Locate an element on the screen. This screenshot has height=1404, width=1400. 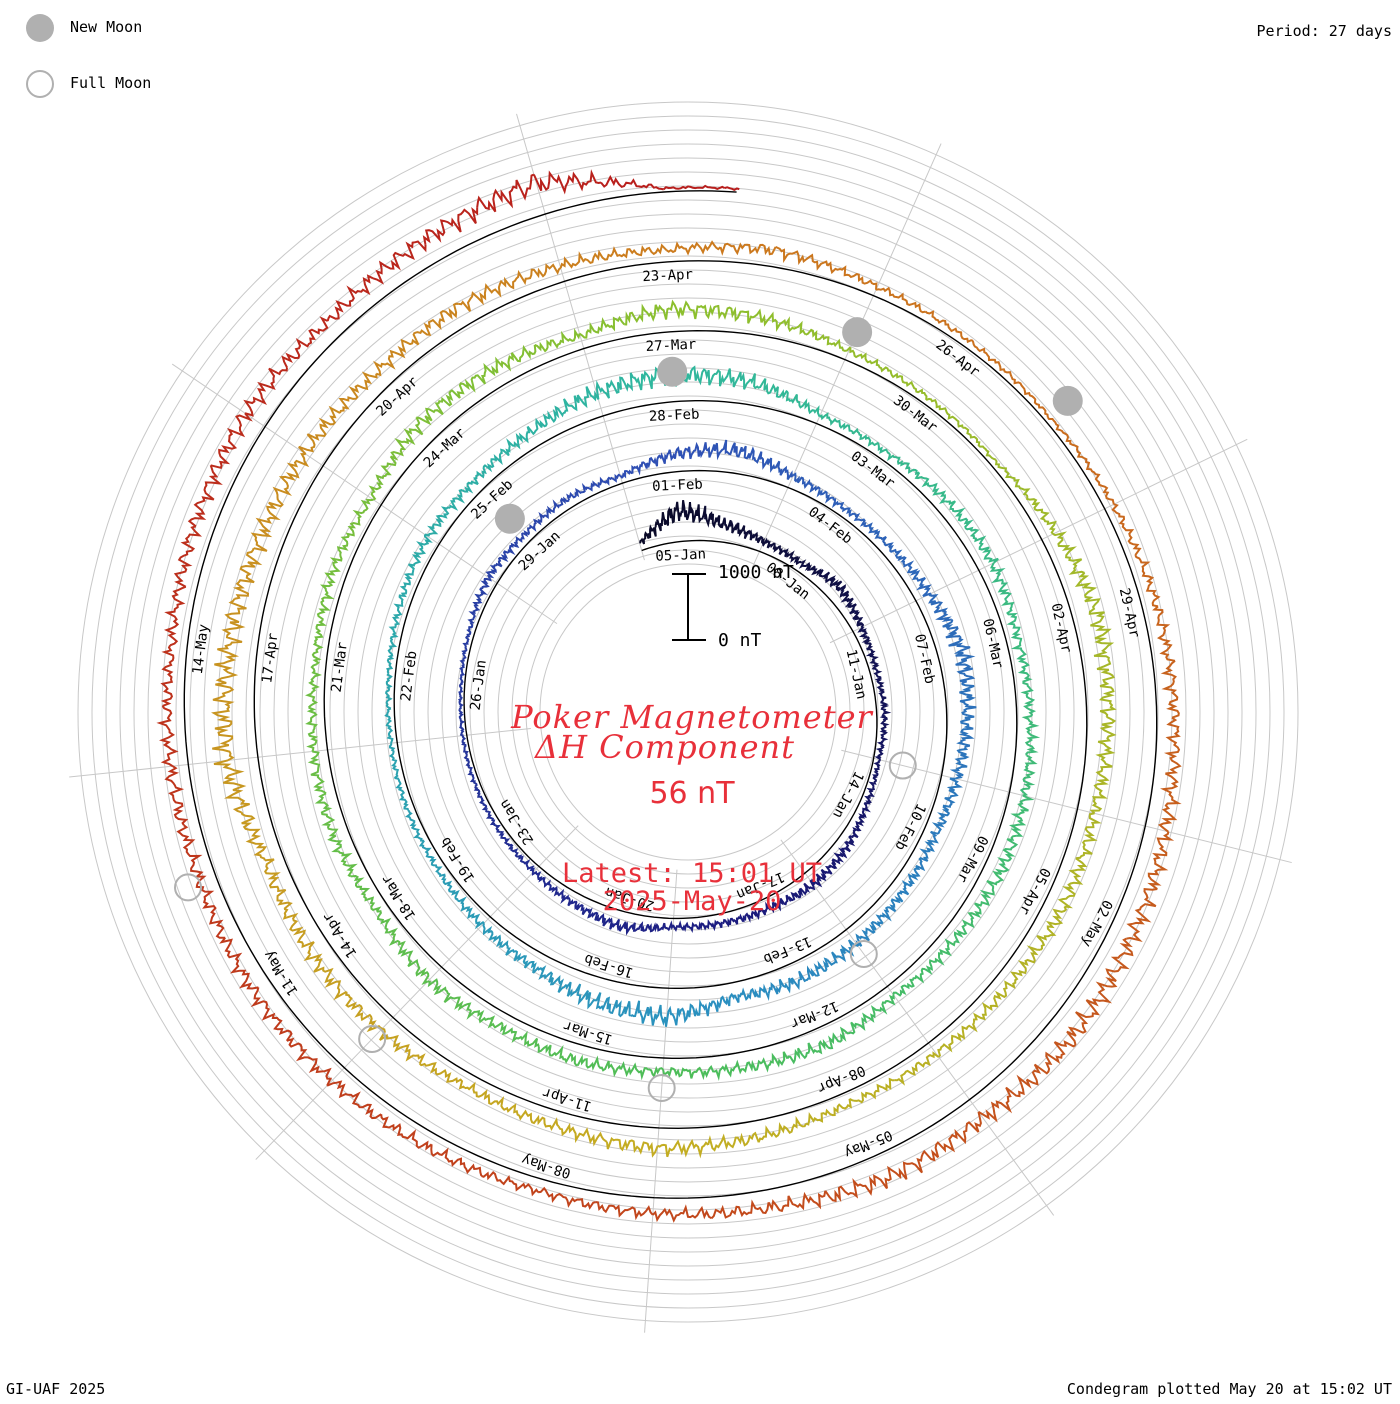
date-tick-label: 11-Jan is located at coordinates (856, 674).